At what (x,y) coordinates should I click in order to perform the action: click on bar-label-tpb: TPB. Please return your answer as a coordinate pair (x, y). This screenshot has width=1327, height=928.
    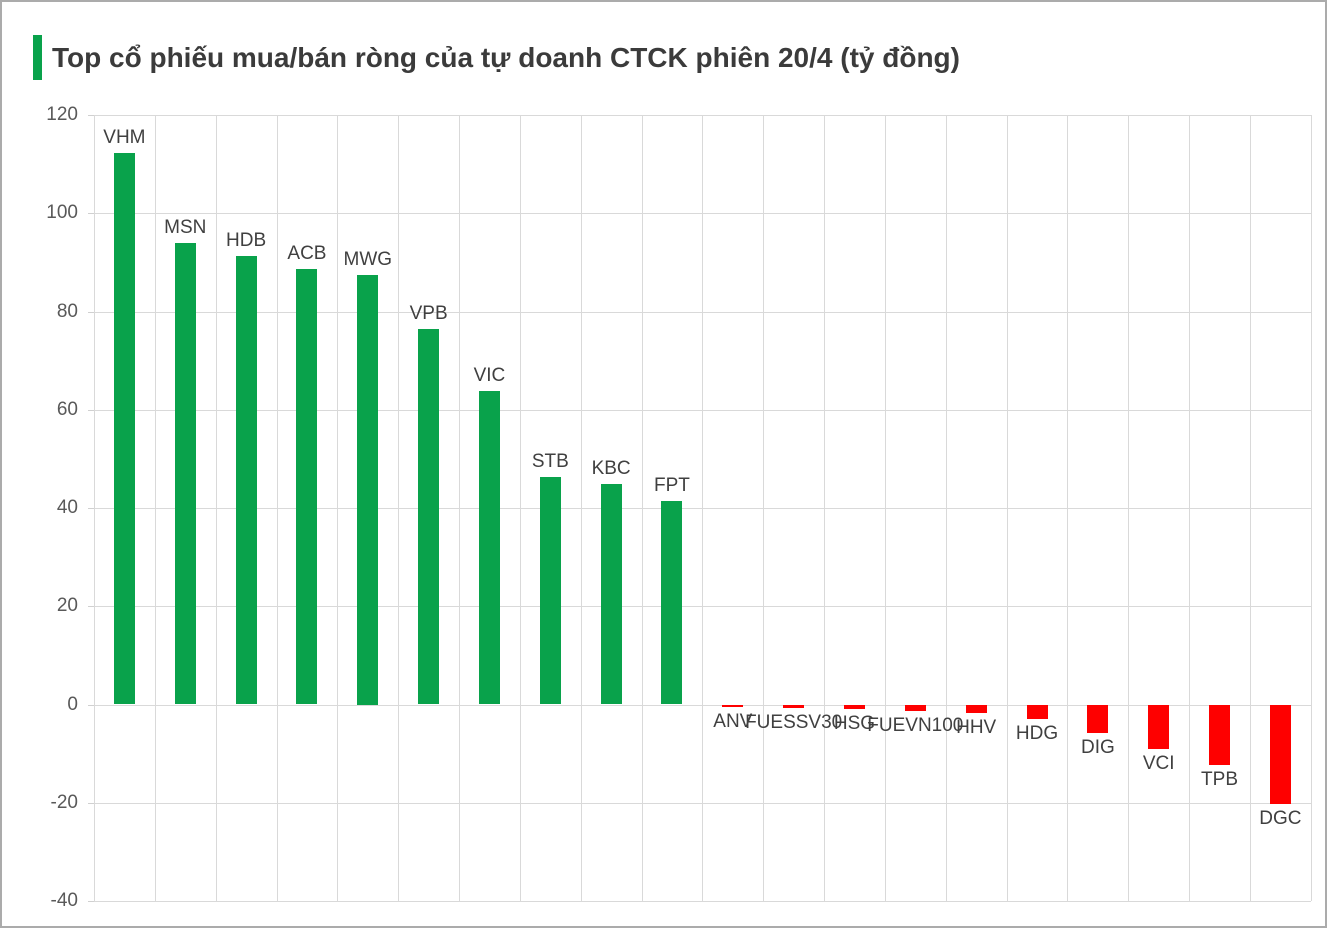
    Looking at the image, I should click on (1220, 780).